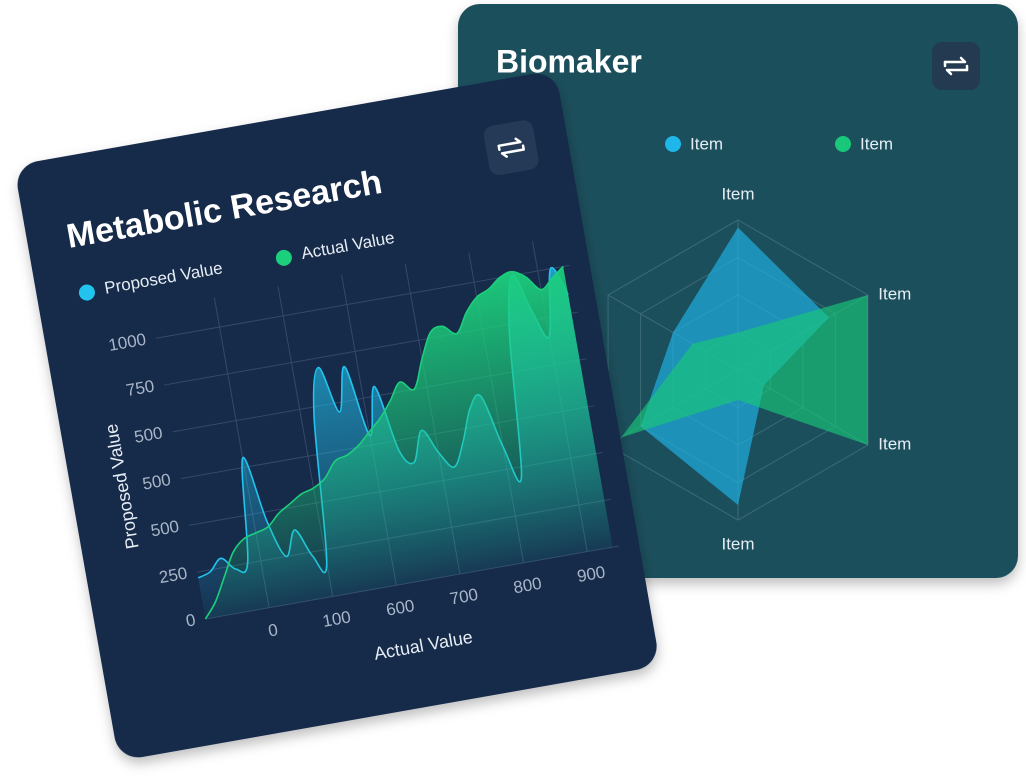 Image resolution: width=1026 pixels, height=782 pixels. What do you see at coordinates (173, 576) in the screenshot?
I see `y-tick-label: 250` at bounding box center [173, 576].